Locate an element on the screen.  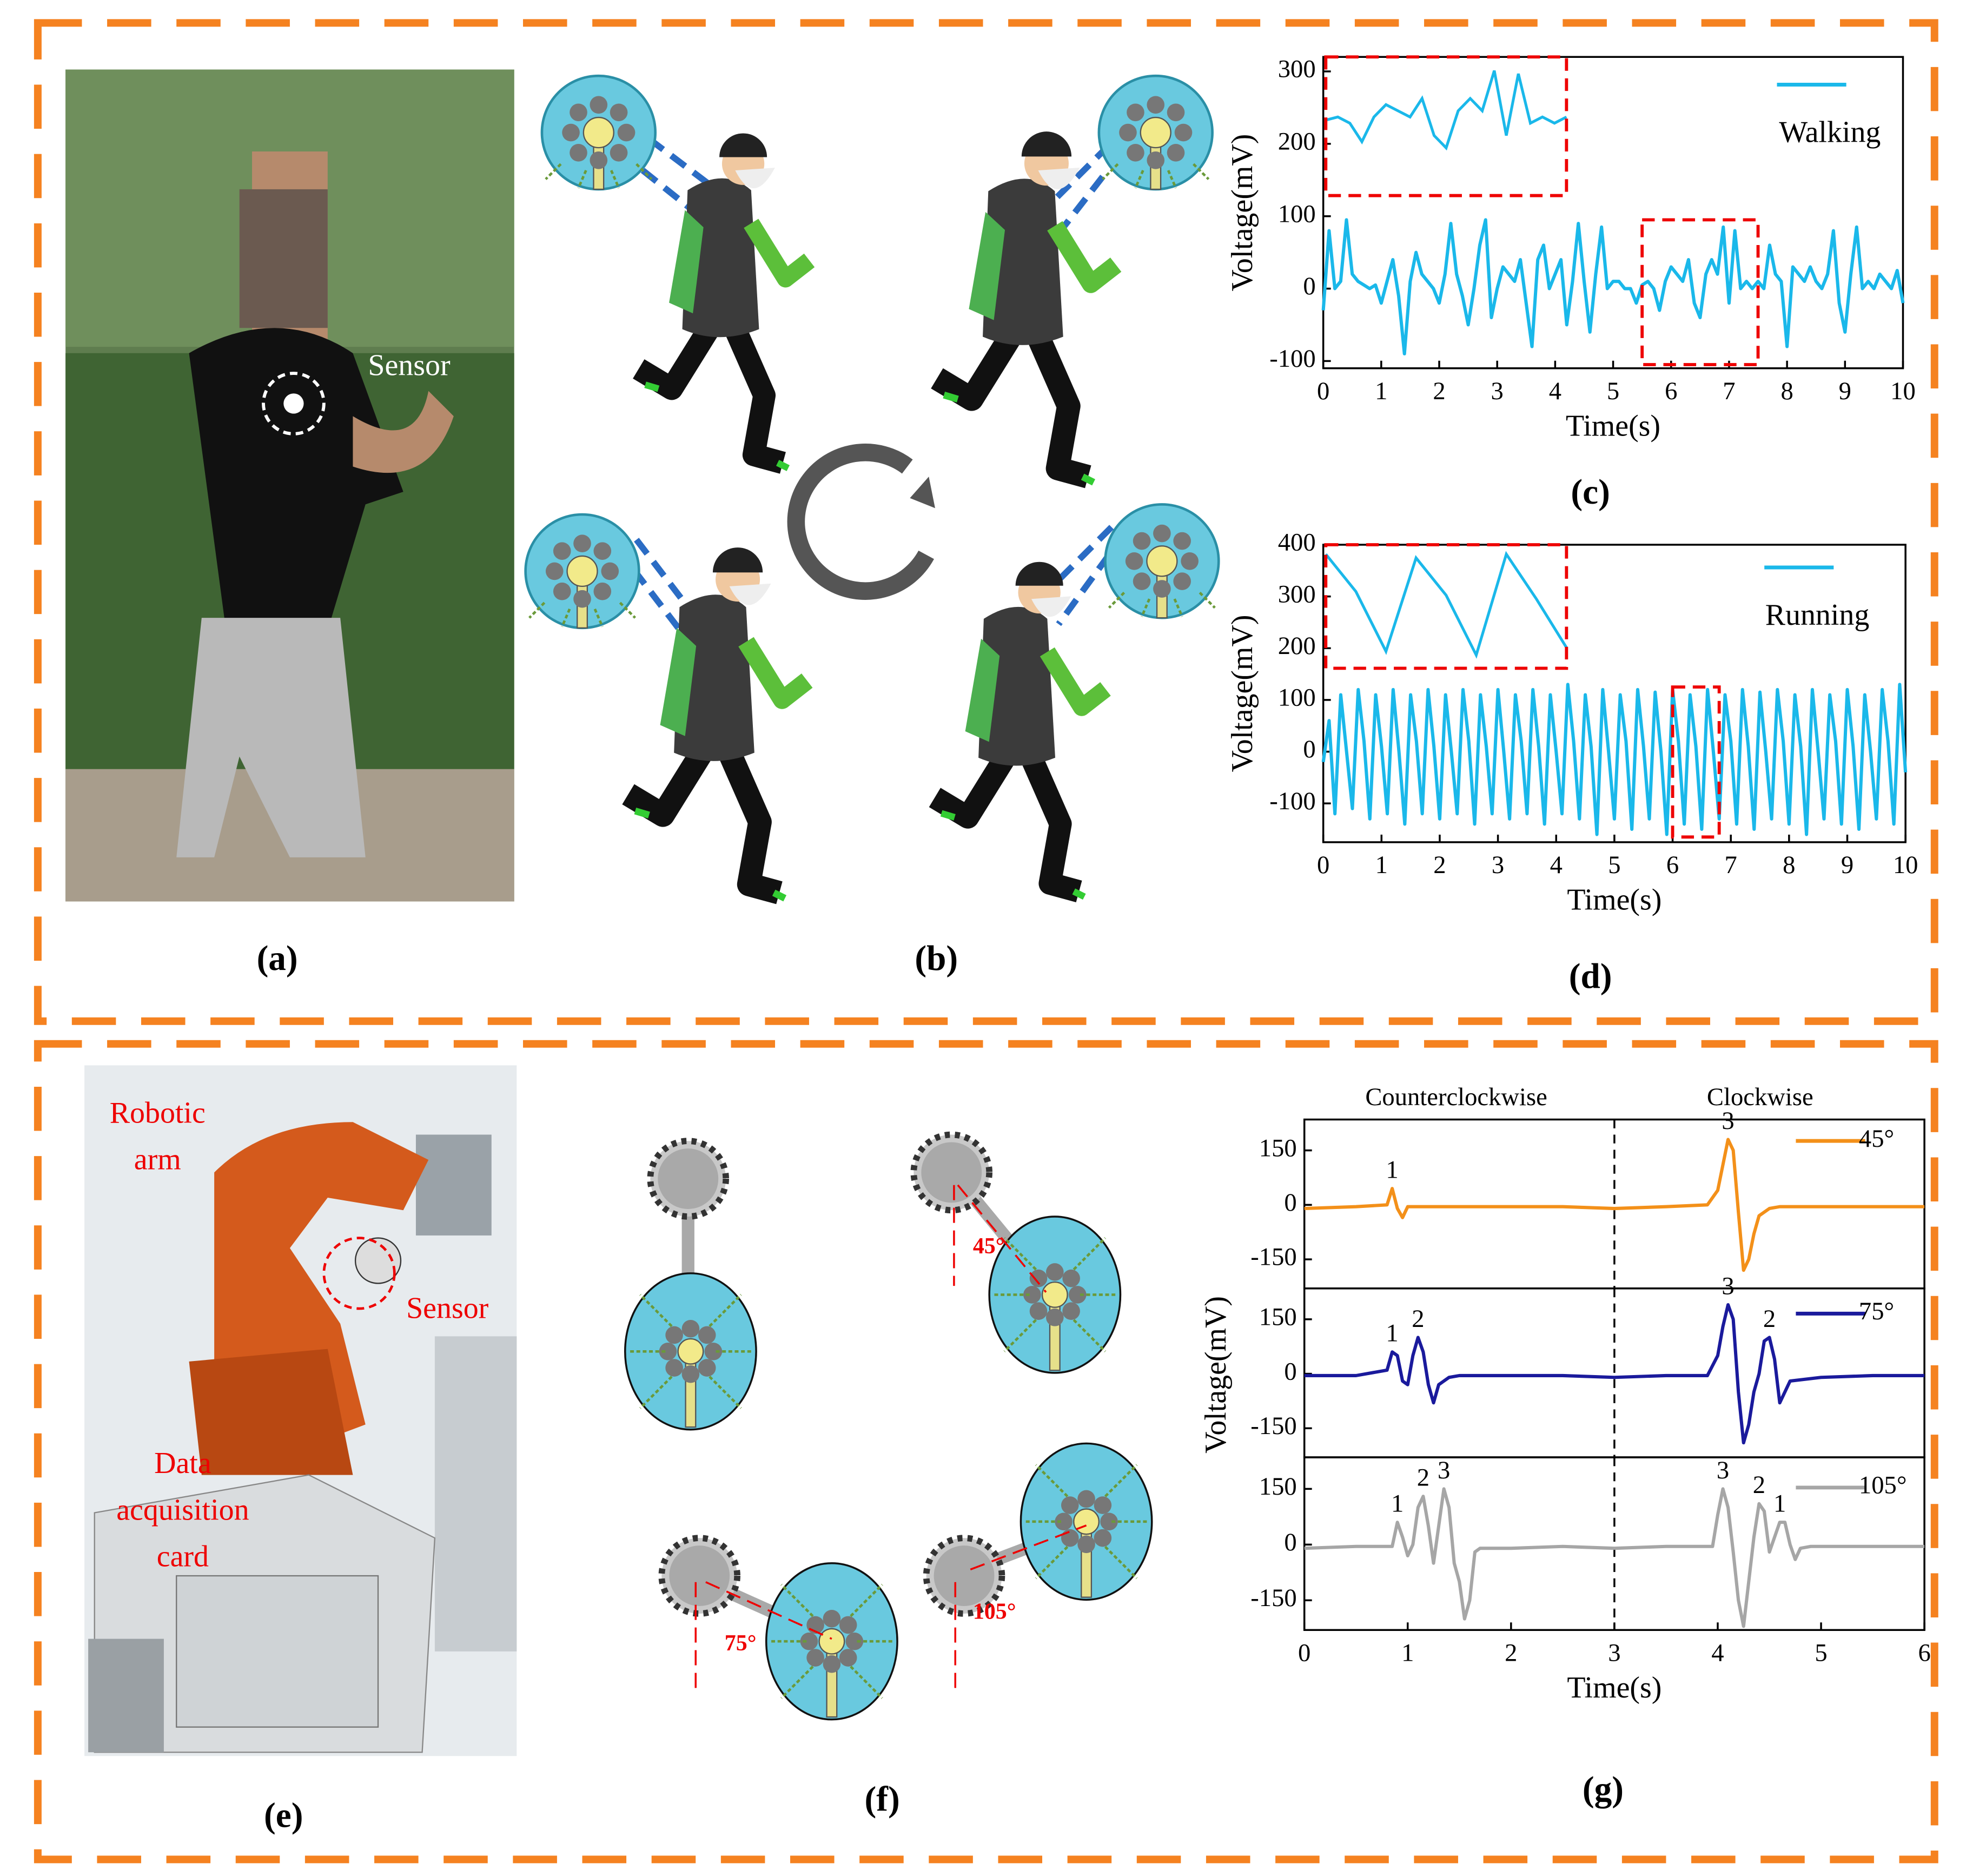
angle-label: 75° is located at coordinates (741, 1643).